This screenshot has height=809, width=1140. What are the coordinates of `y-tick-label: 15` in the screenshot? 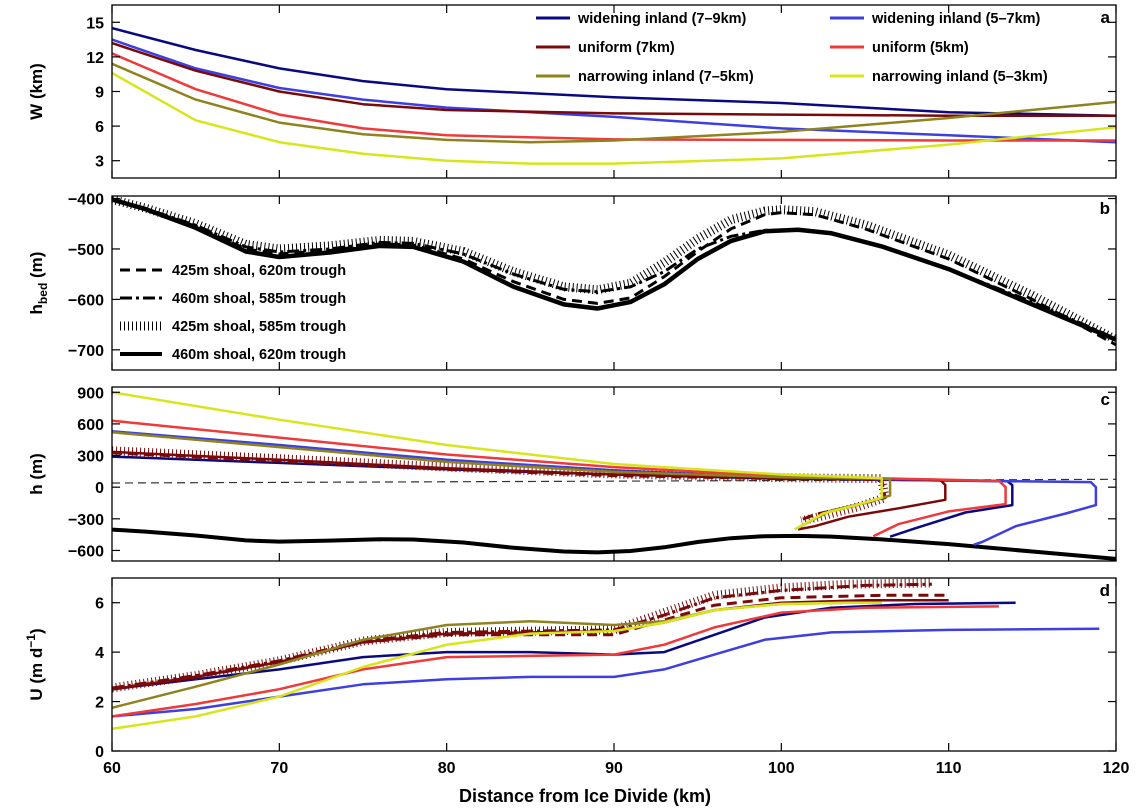 It's located at (95, 23).